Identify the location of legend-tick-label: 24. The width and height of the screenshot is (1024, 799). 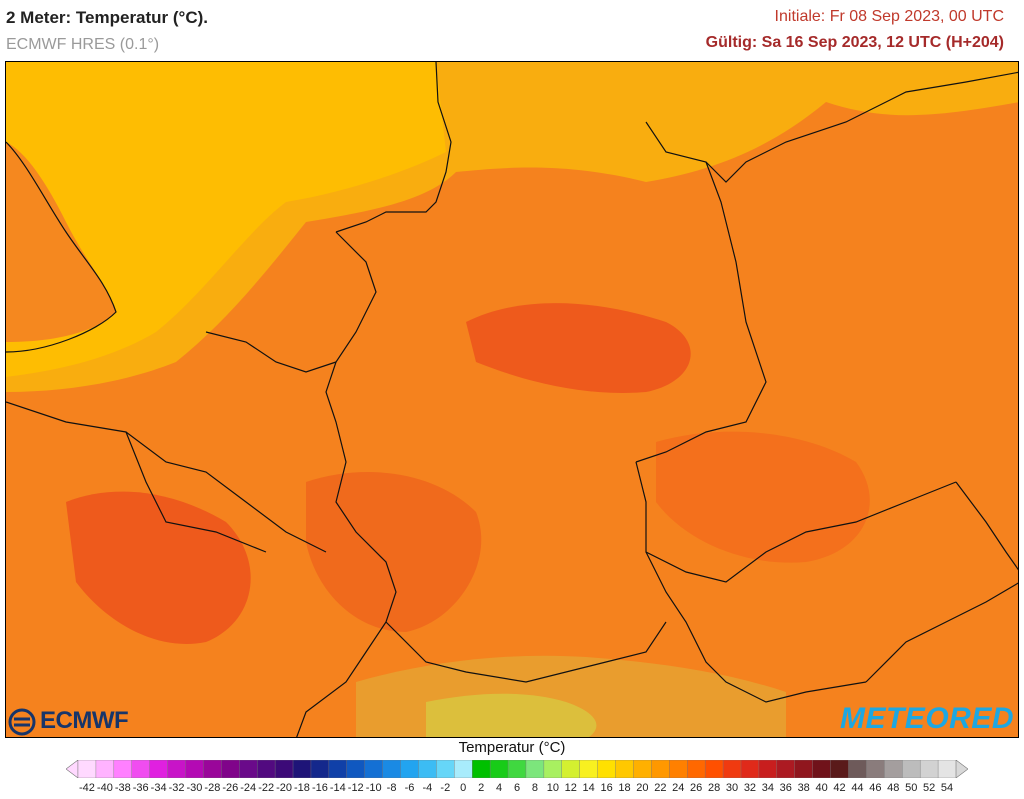
(678, 788).